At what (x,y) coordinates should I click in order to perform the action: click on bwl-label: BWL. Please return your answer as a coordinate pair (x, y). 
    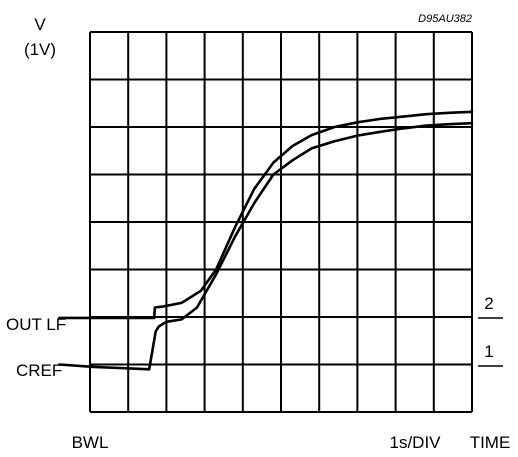
    Looking at the image, I should click on (90, 442).